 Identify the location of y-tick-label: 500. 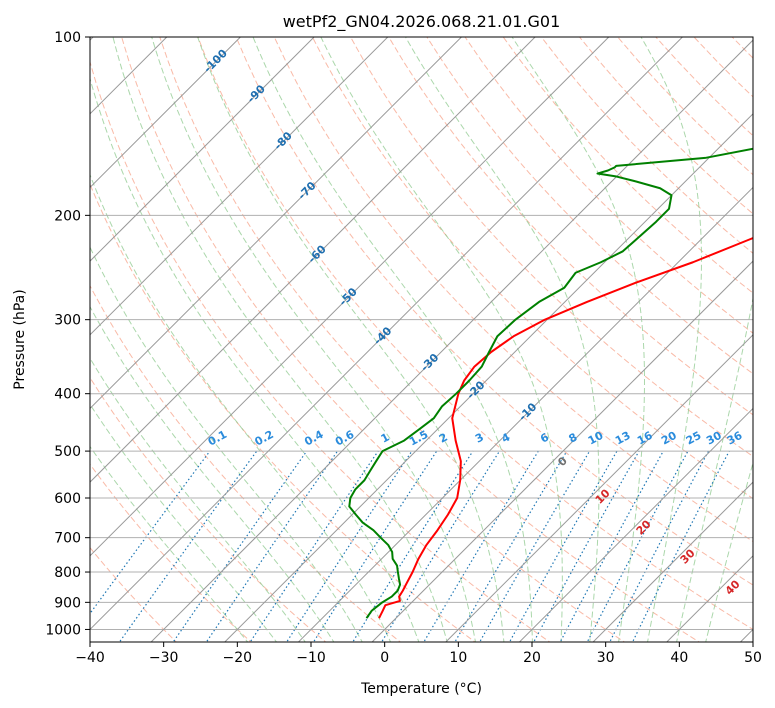
(67, 452).